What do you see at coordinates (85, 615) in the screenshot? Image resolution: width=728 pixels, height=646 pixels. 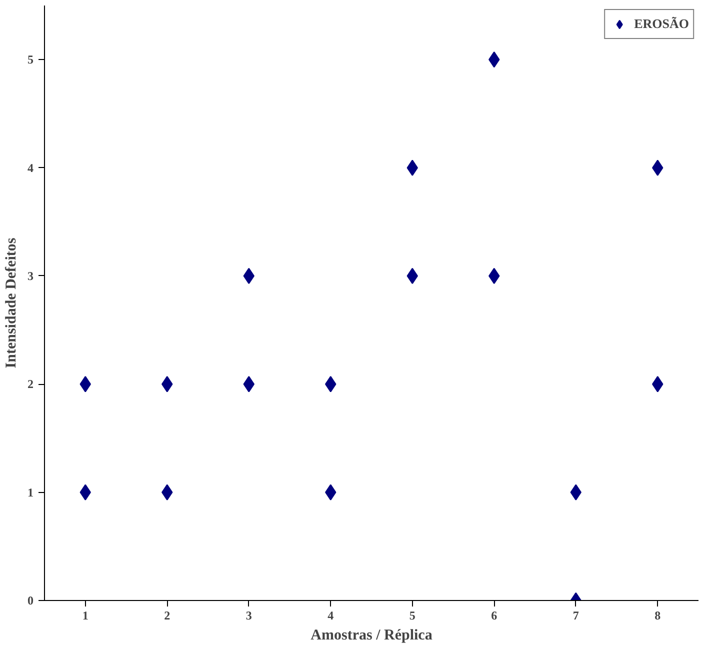 I see `x-tick-label: 1` at bounding box center [85, 615].